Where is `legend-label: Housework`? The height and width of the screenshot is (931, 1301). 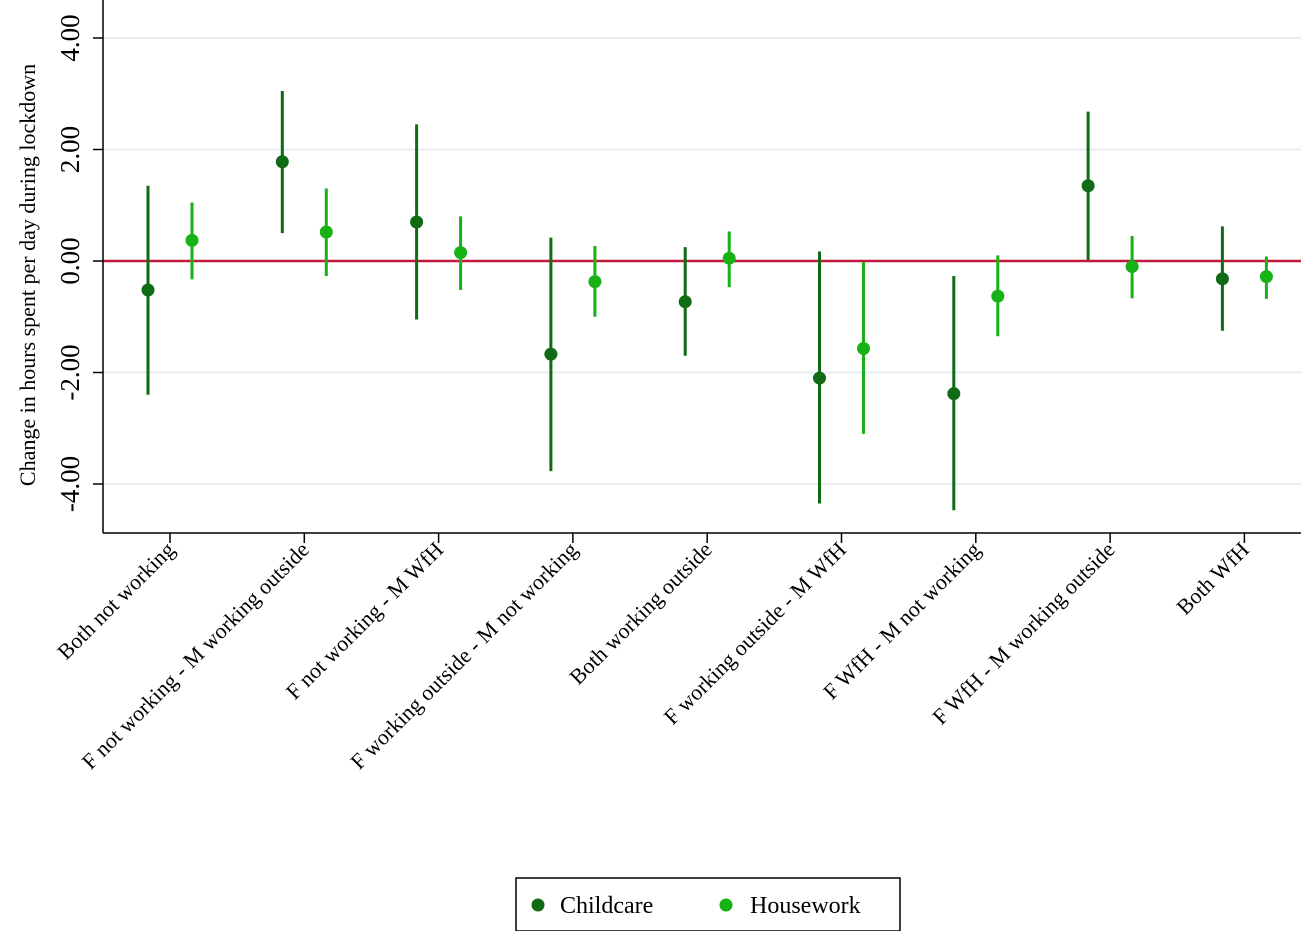 legend-label: Housework is located at coordinates (805, 906).